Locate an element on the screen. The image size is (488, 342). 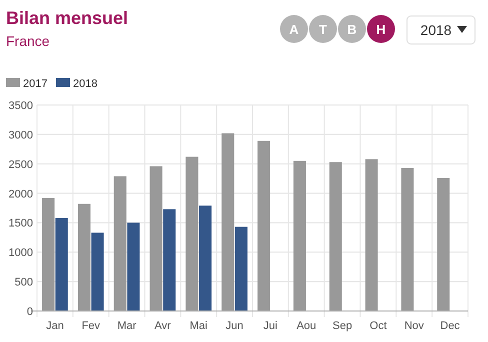
x-tick-label: Jan is located at coordinates (55, 326).